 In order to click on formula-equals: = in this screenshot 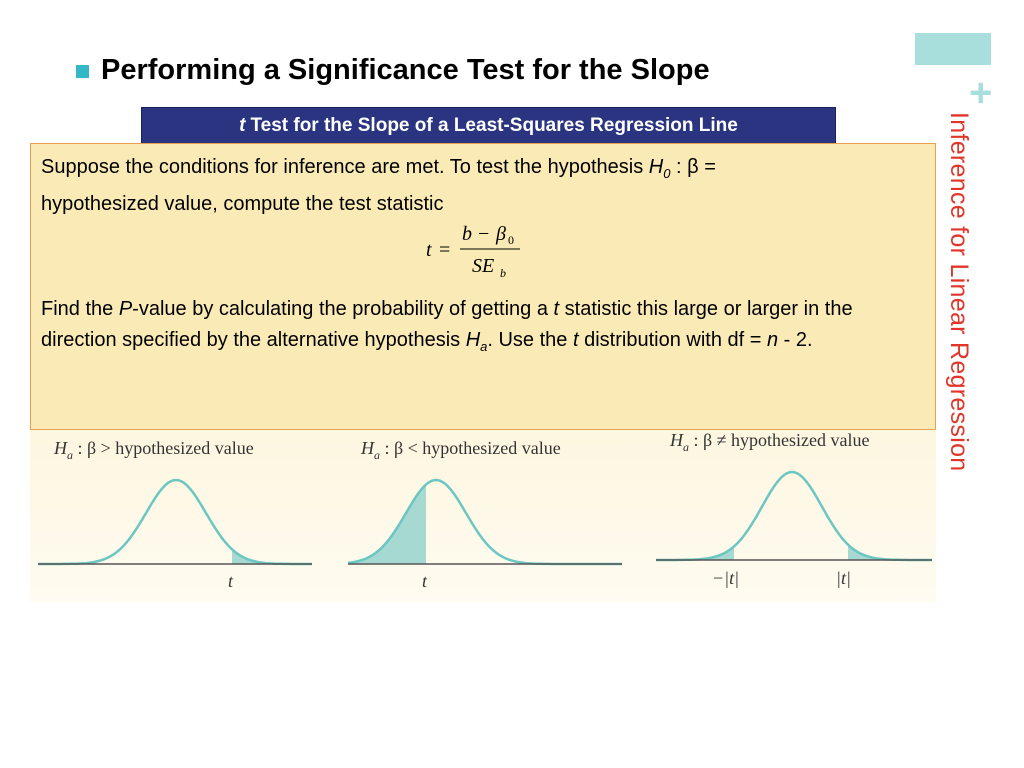, I will do `click(444, 250)`.